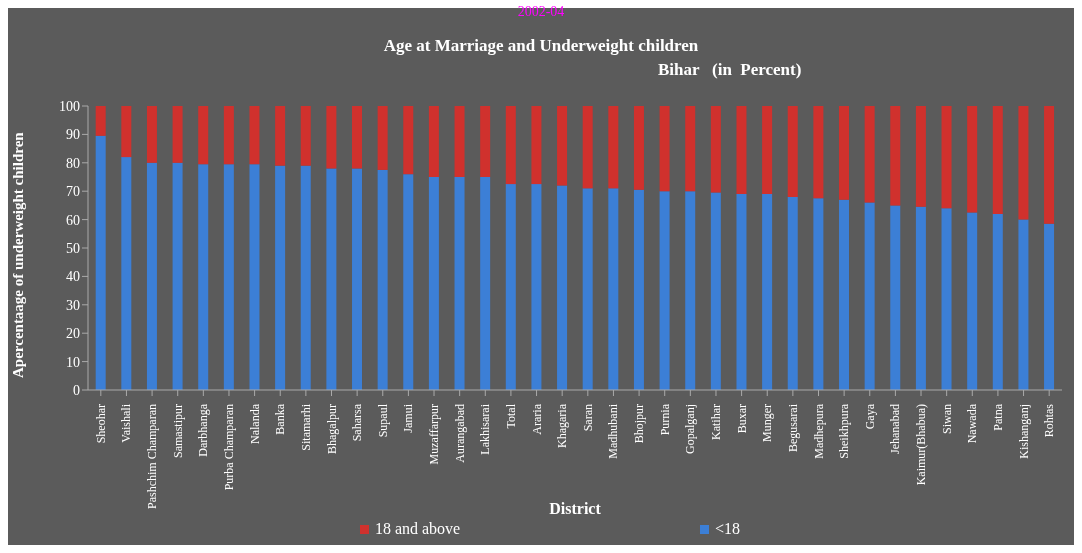  What do you see at coordinates (76, 390) in the screenshot?
I see `y-tick-label: 0` at bounding box center [76, 390].